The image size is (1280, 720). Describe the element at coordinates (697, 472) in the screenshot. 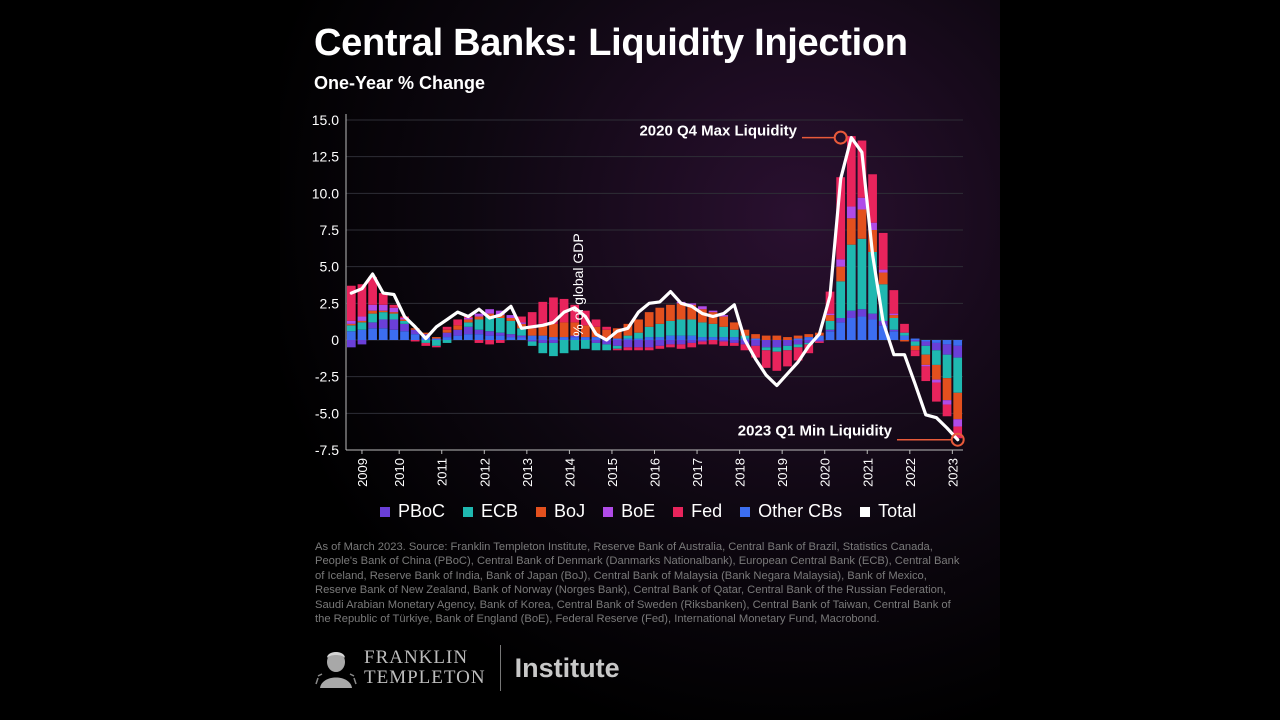

I see `x-tick-label: 2017` at that location.